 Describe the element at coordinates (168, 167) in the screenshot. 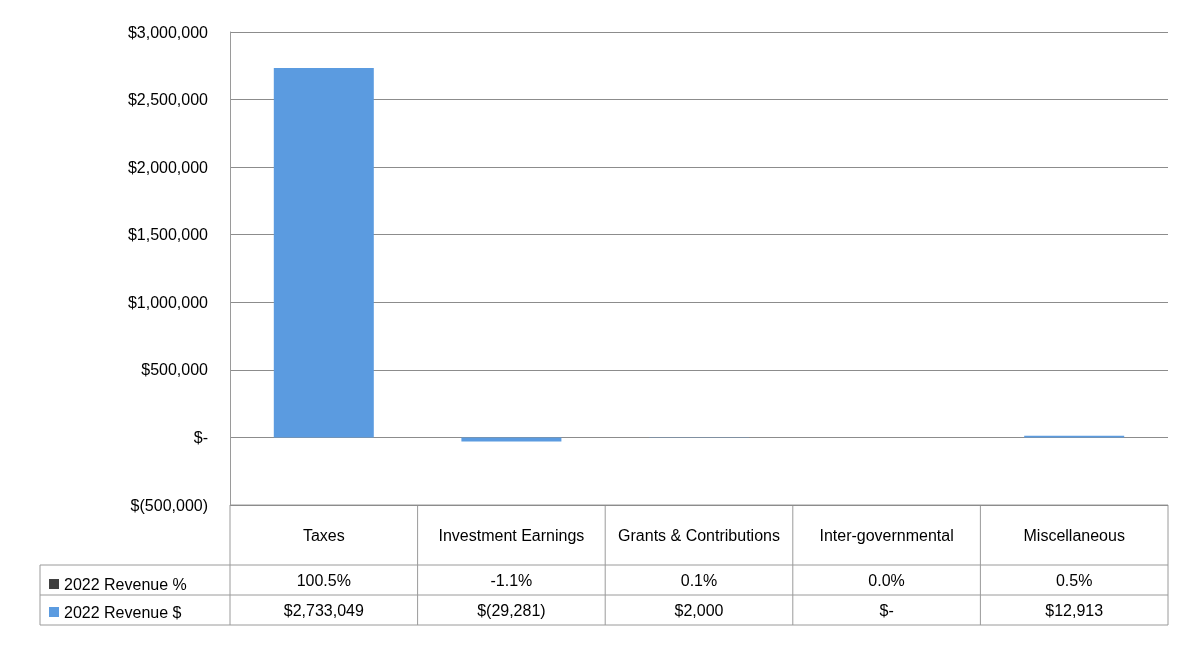

I see `y-tick-label: $2,000,000` at that location.